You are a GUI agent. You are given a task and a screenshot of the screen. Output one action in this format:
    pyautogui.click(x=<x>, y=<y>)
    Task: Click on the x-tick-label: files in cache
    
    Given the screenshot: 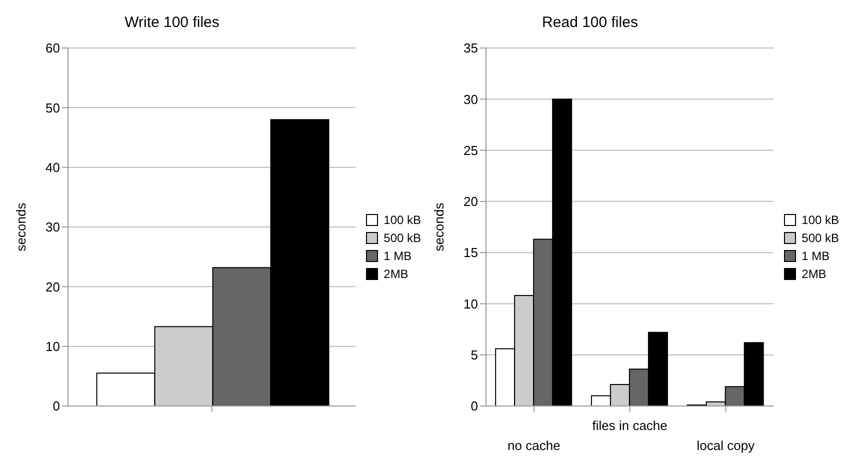 What is the action you would take?
    pyautogui.click(x=630, y=425)
    